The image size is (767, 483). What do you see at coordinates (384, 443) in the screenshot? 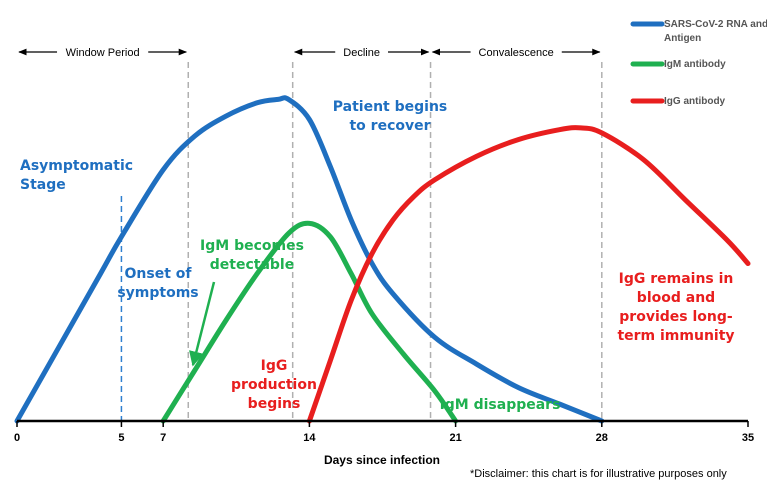
I see `x-axis: 0 5 7 14 21 28 35 Days since infection` at bounding box center [384, 443].